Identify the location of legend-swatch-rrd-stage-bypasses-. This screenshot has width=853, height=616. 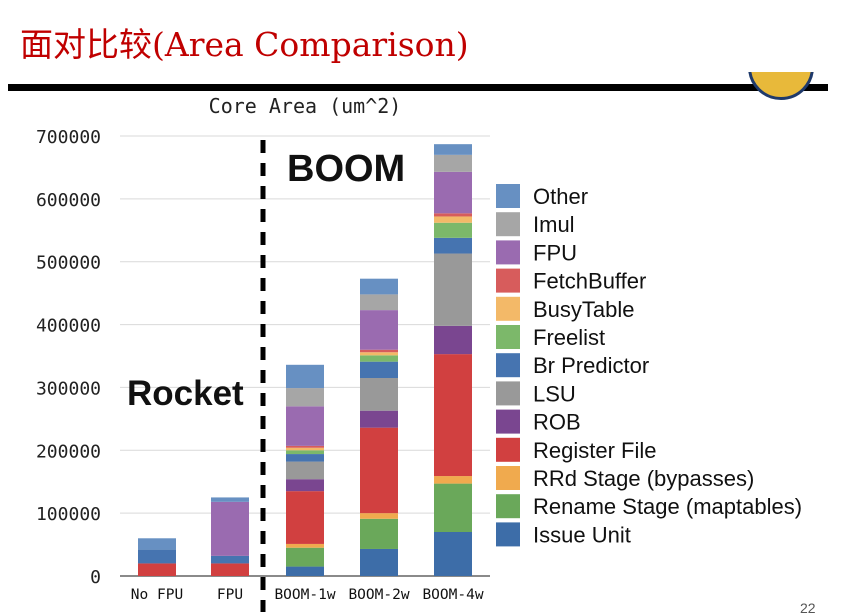
(508, 478).